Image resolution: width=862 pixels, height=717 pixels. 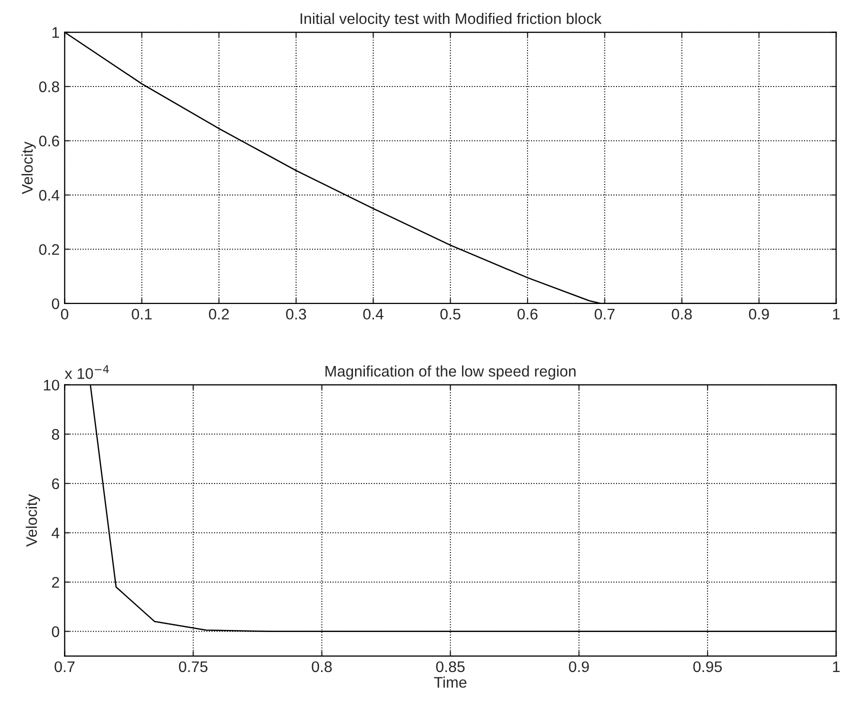 I want to click on x-tick-label: 0.4, so click(x=373, y=314).